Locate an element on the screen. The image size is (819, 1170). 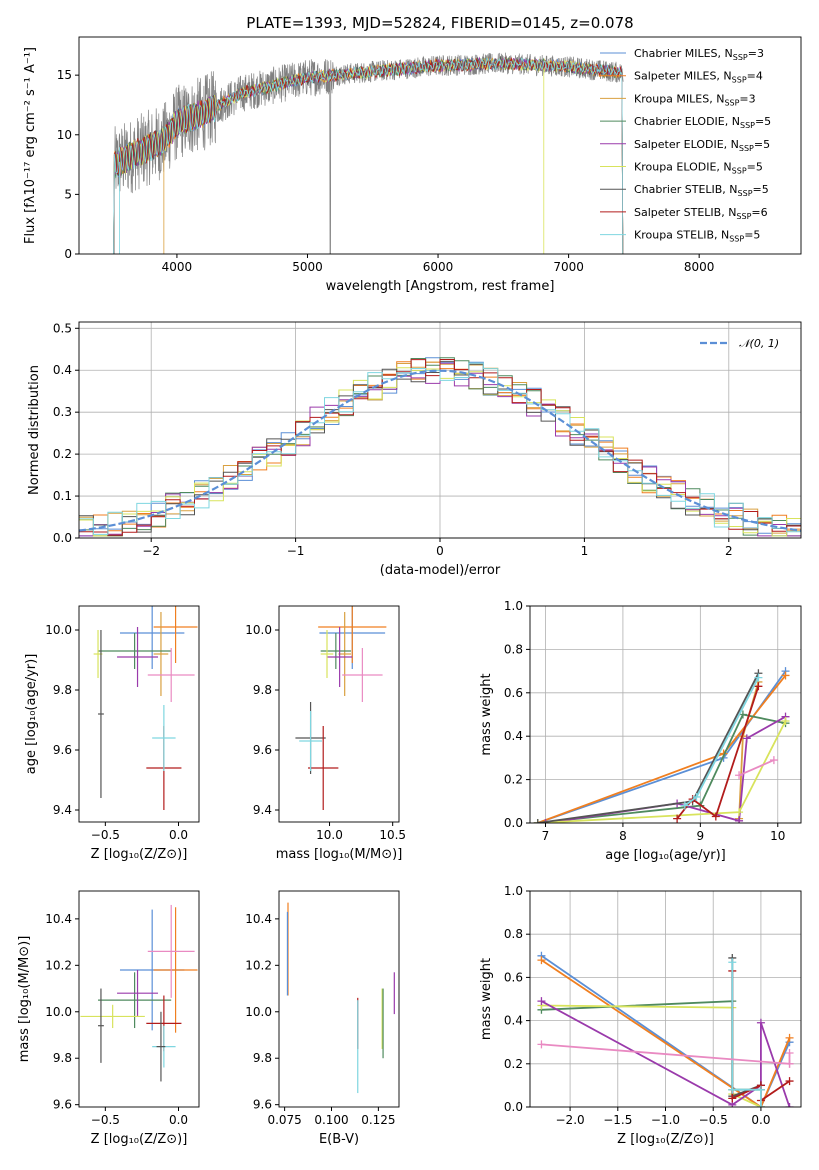
x-tick-label: 1 is located at coordinates (585, 551).